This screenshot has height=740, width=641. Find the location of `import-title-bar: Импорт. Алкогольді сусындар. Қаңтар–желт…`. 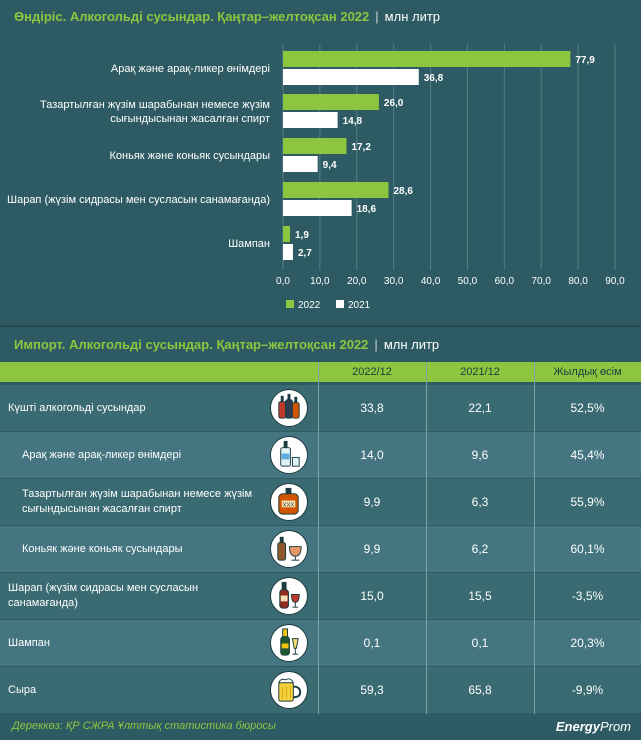

import-title-bar: Импорт. Алкогольді сусындар. Қаңтар–желт… is located at coordinates (320, 344).